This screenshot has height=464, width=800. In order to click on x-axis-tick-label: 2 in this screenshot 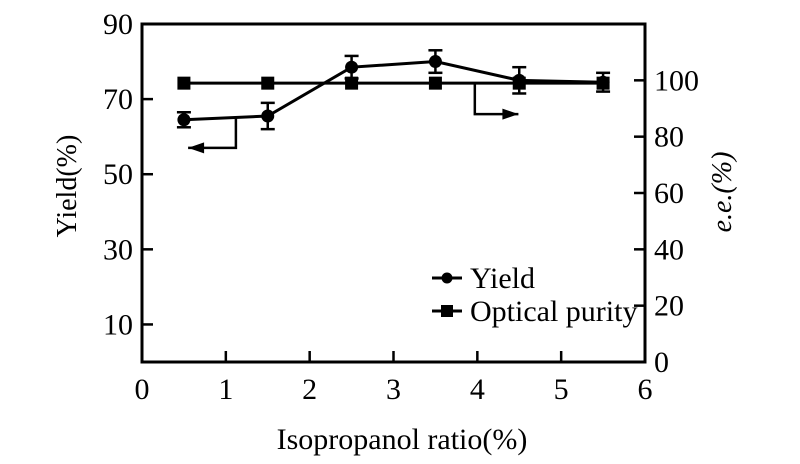, I will do `click(309, 389)`.